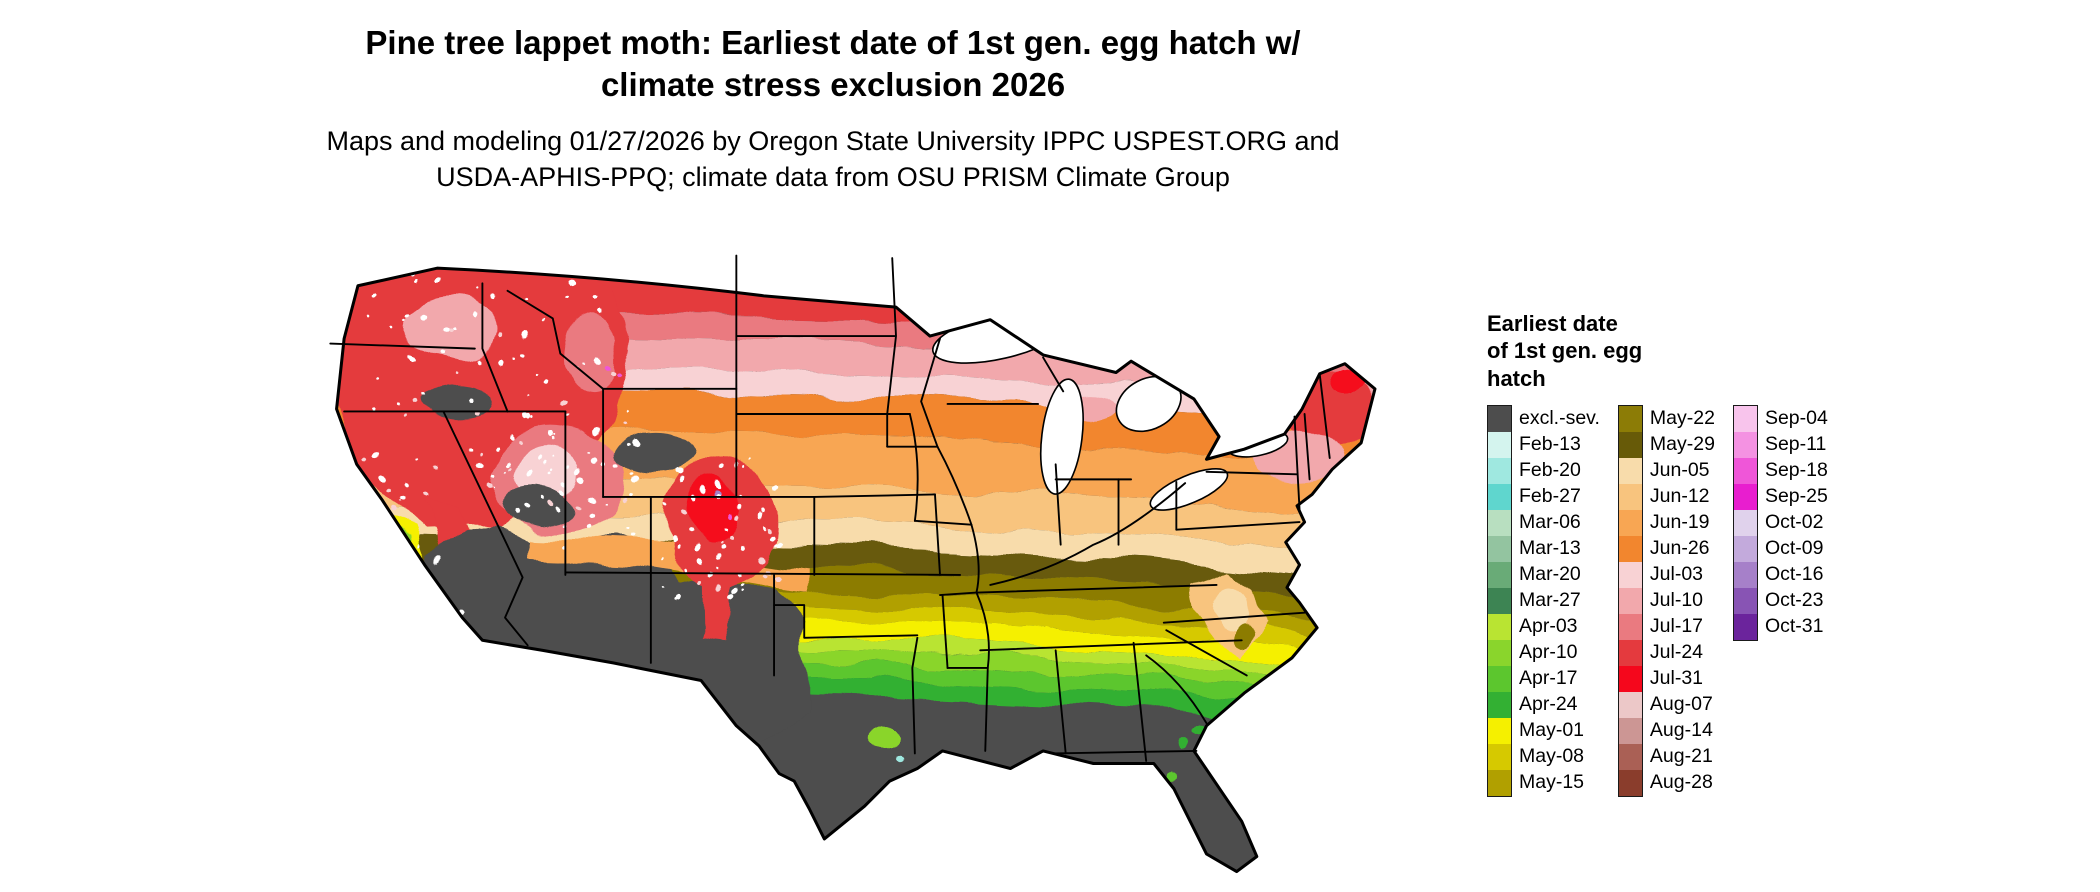 This screenshot has width=2100, height=892. Describe the element at coordinates (1233, 610) in the screenshot. I see `region-appalachian-pale` at that location.